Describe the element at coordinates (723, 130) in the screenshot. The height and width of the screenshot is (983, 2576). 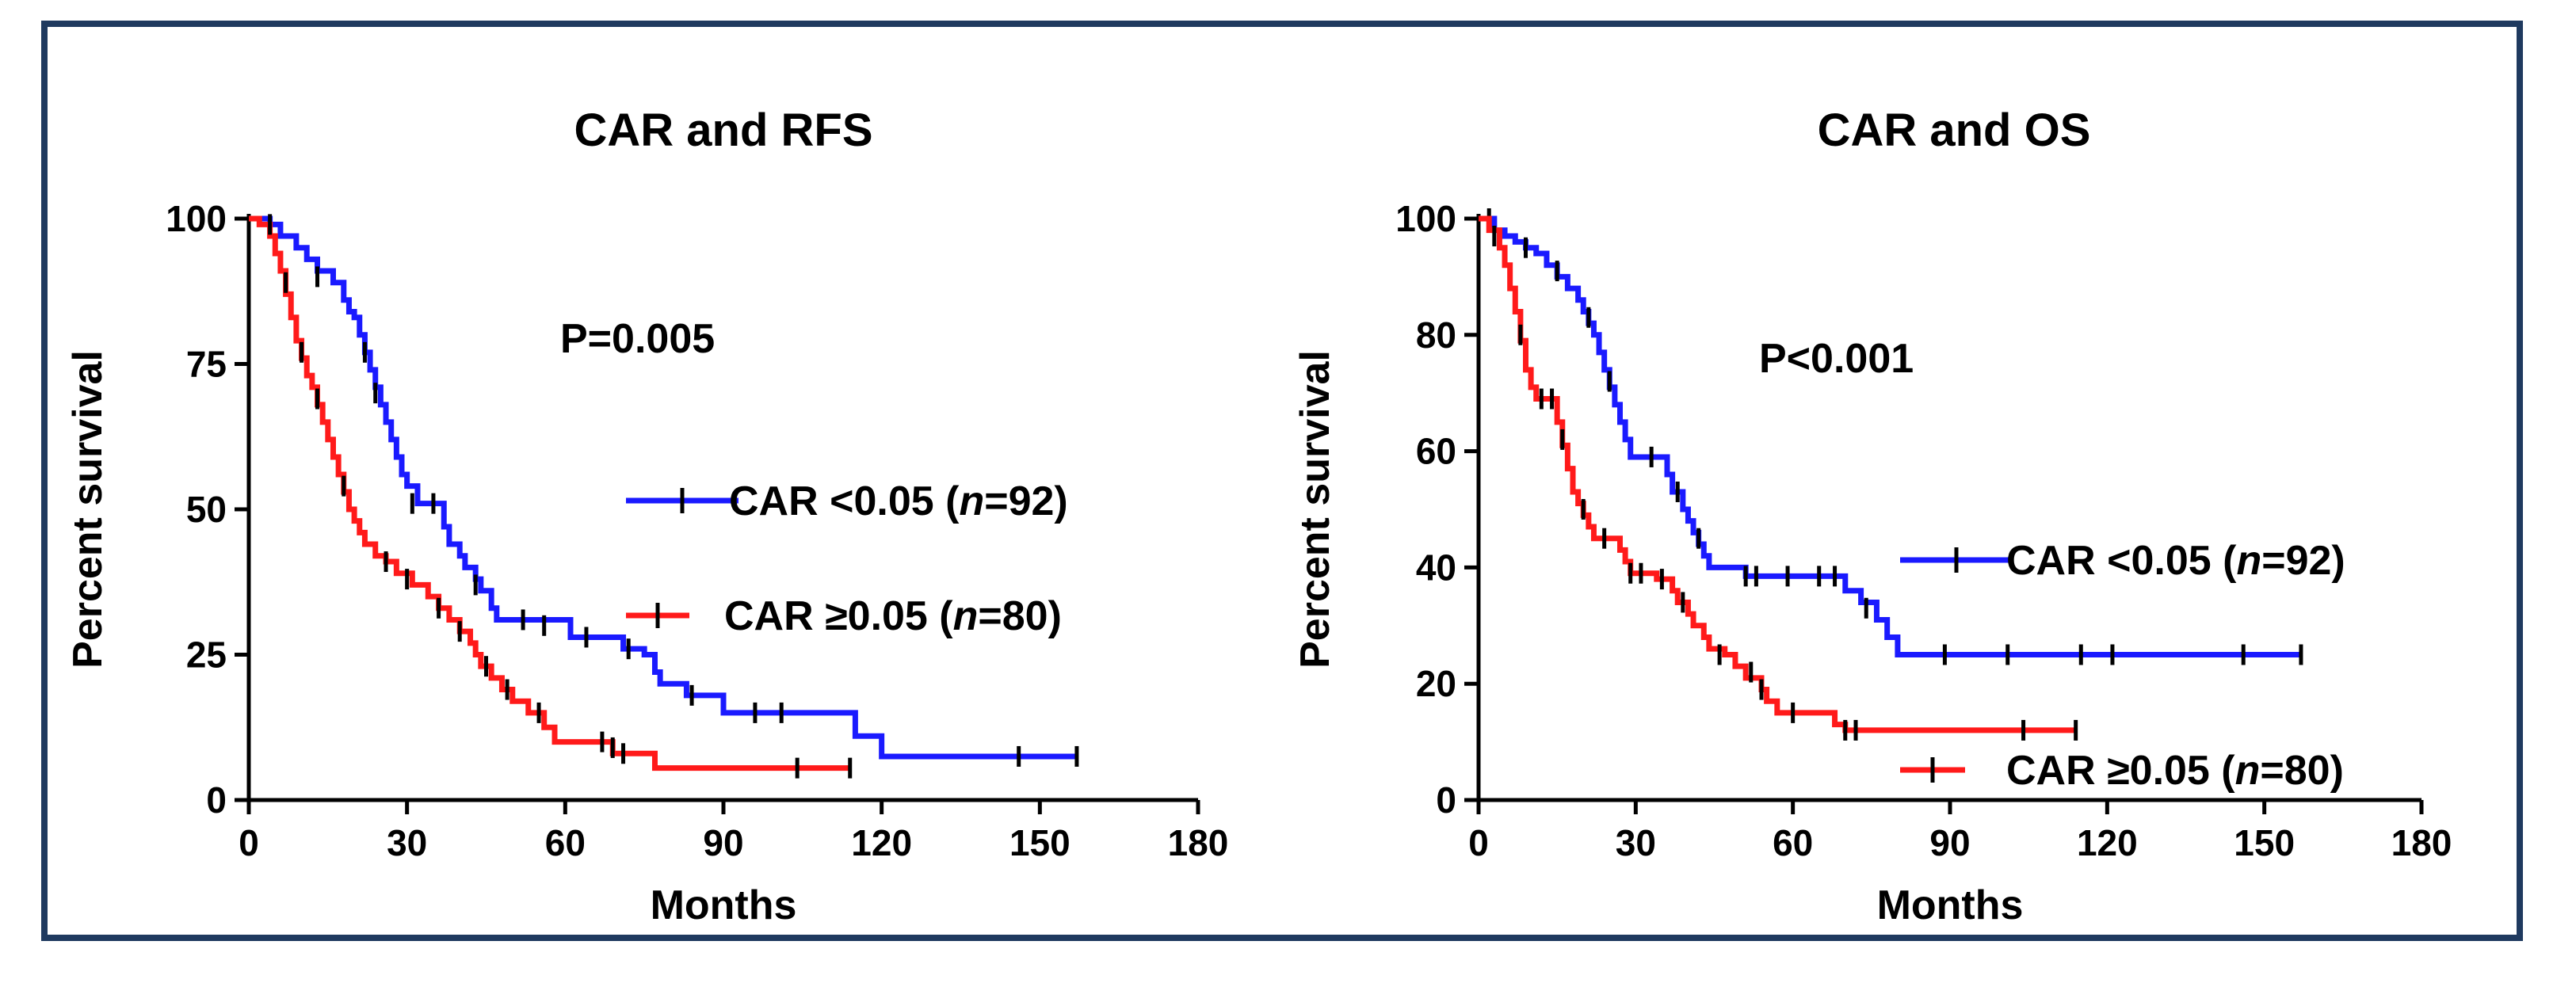
I see `chart-title: CAR and RFS` at that location.